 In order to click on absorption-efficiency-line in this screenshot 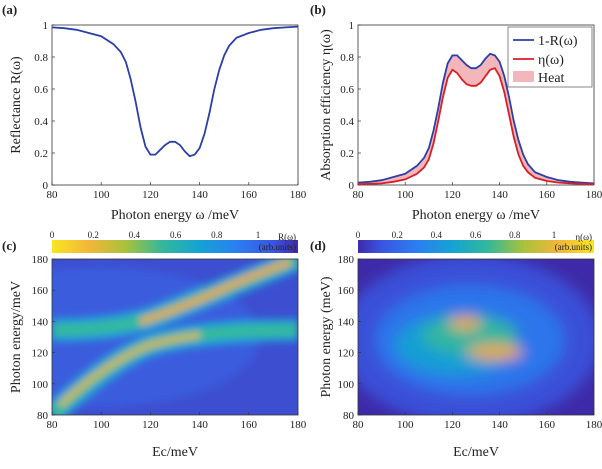, I will do `click(476, 126)`.